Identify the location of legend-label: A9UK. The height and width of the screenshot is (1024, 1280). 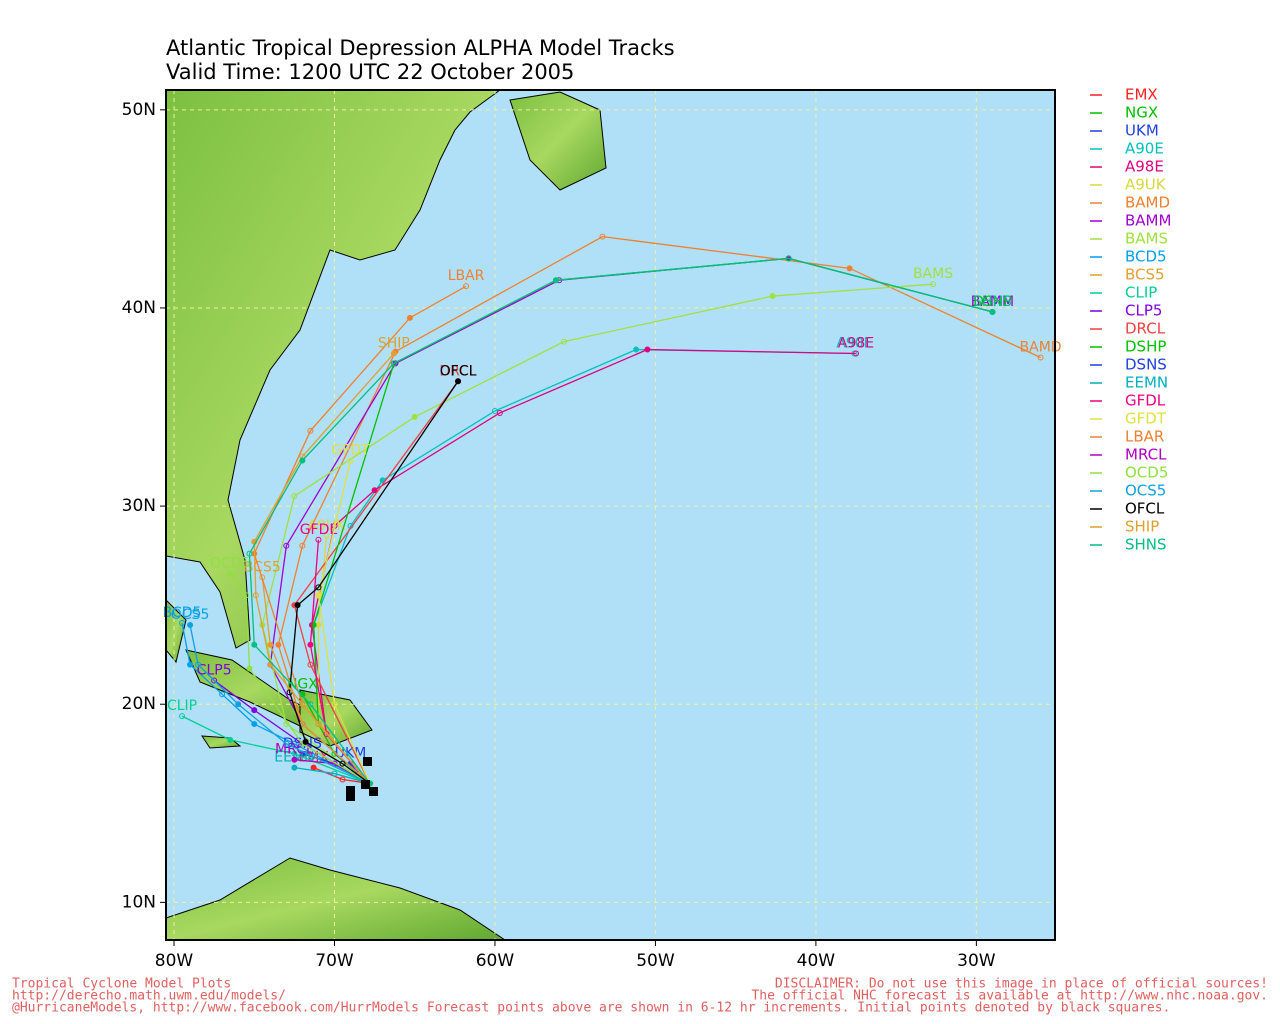
(1146, 185).